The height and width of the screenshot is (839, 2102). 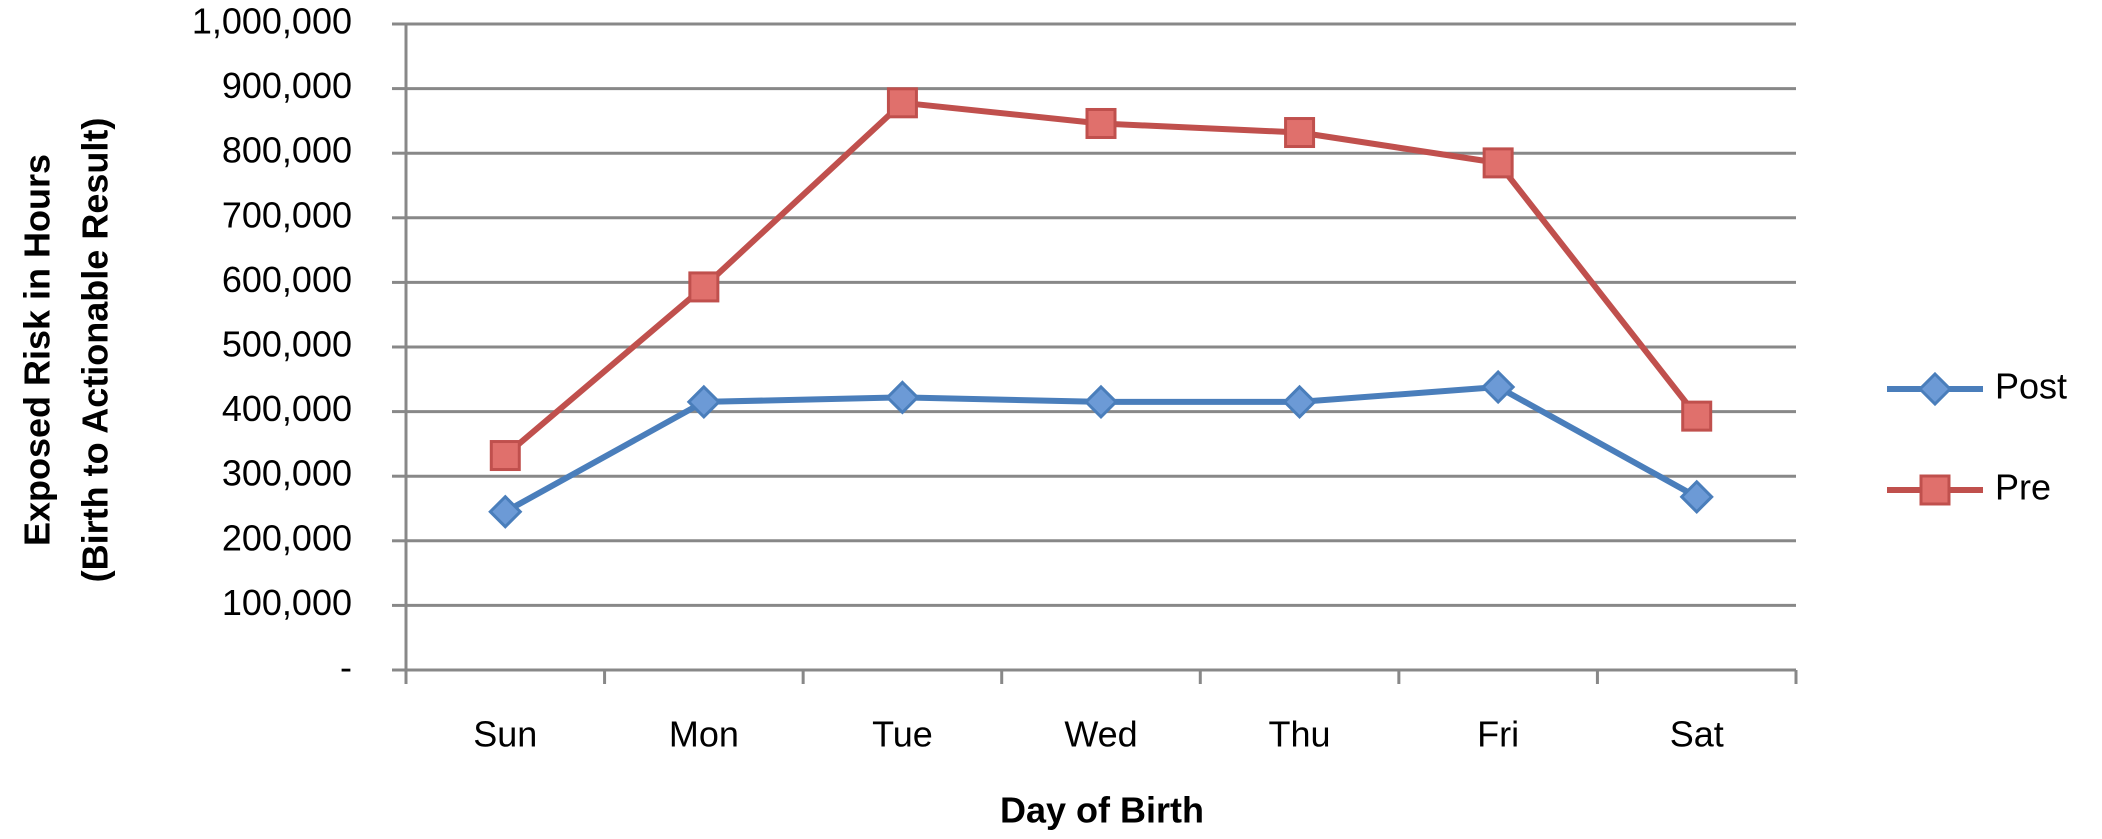 I want to click on x-tick-label: Wed, so click(x=1100, y=734).